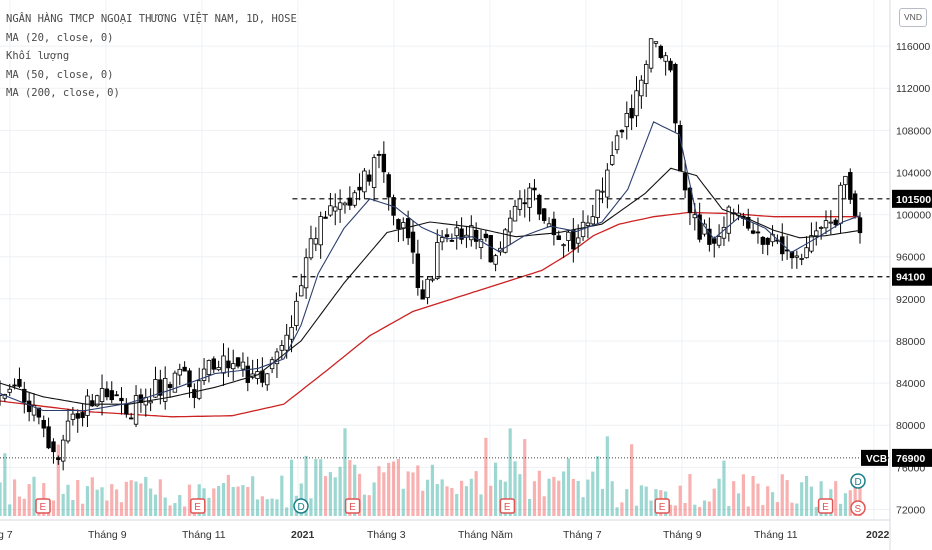 The width and height of the screenshot is (932, 550). I want to click on x-tick-label: Tháng 3, so click(386, 535).